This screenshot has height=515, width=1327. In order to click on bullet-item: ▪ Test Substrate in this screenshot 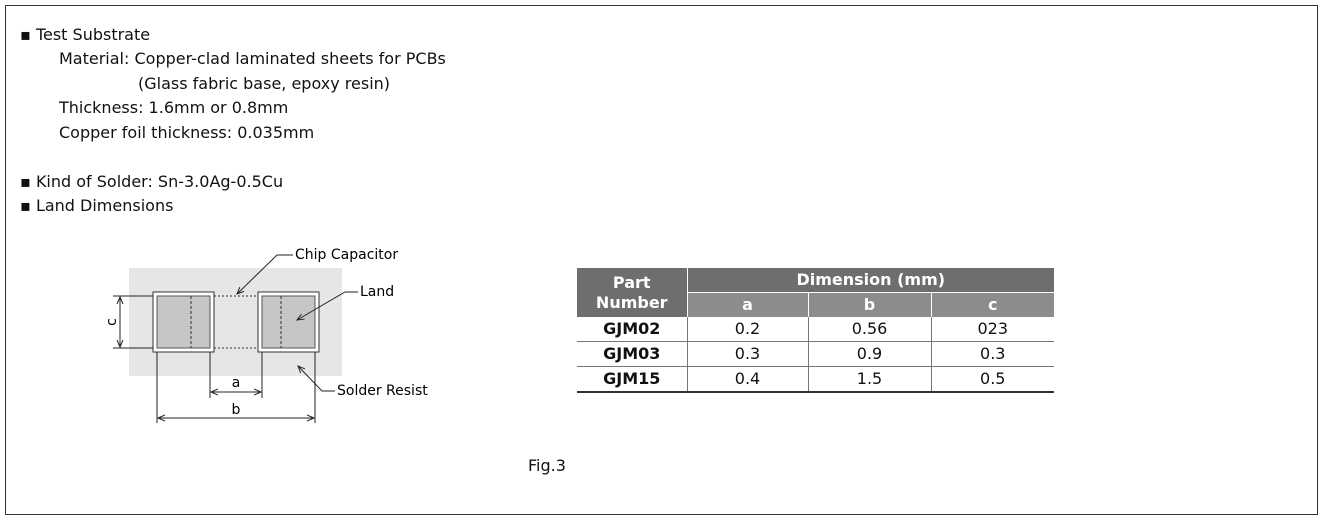, I will do `click(85, 34)`.